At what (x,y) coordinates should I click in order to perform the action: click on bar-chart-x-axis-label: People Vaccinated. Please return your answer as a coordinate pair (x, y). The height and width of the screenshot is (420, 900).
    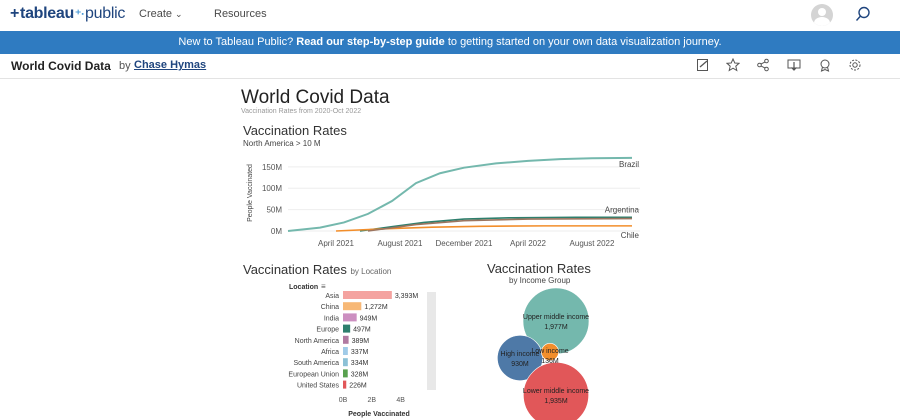
    Looking at the image, I should click on (378, 414).